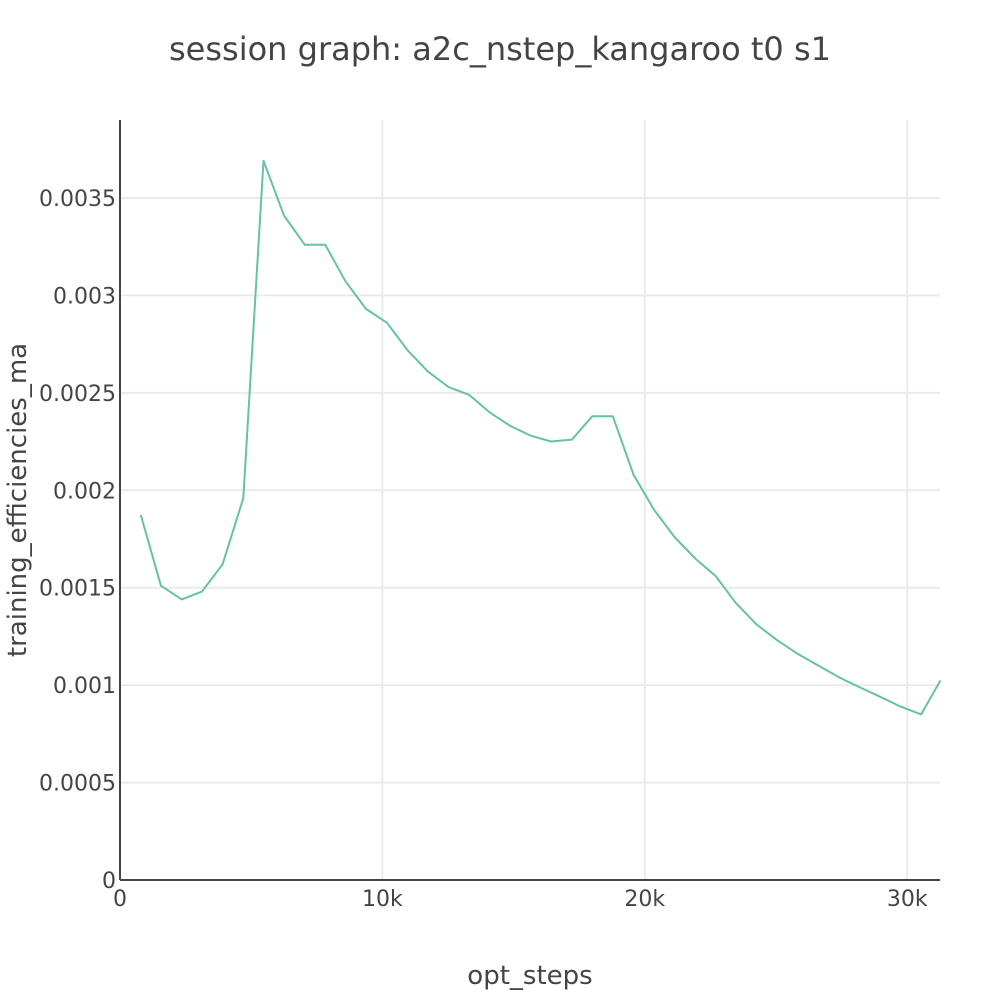  Describe the element at coordinates (77, 199) in the screenshot. I see `y-tick-label: 0.0035` at that location.